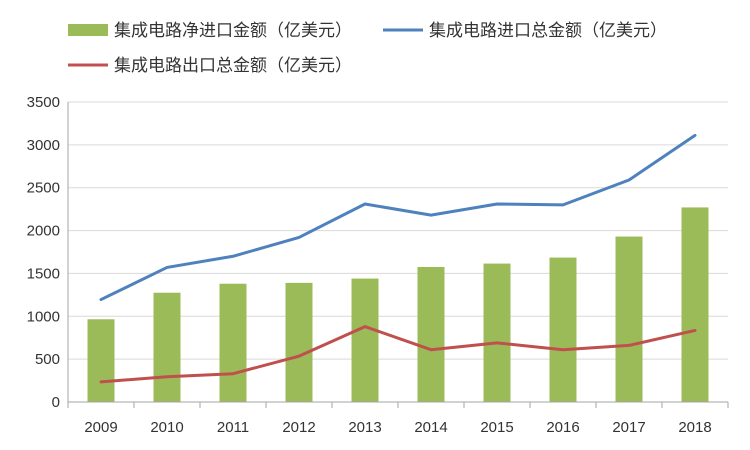  I want to click on y-tick-label: 0, so click(56, 402).